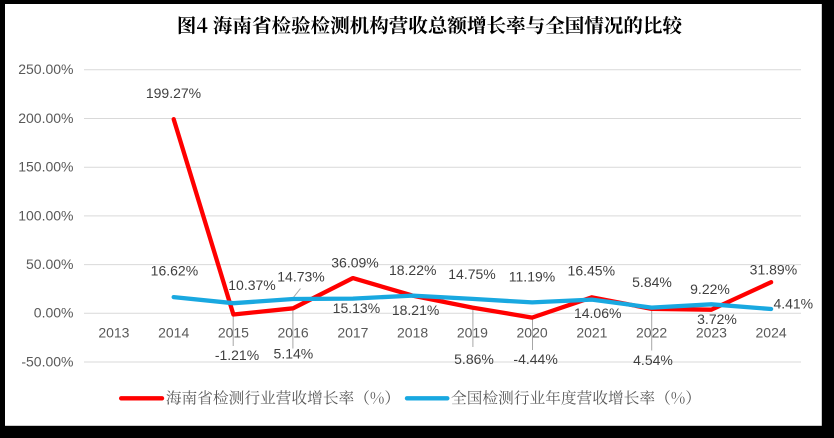 The image size is (834, 438). What do you see at coordinates (591, 271) in the screenshot?
I see `svg-text: 16.45%` at bounding box center [591, 271].